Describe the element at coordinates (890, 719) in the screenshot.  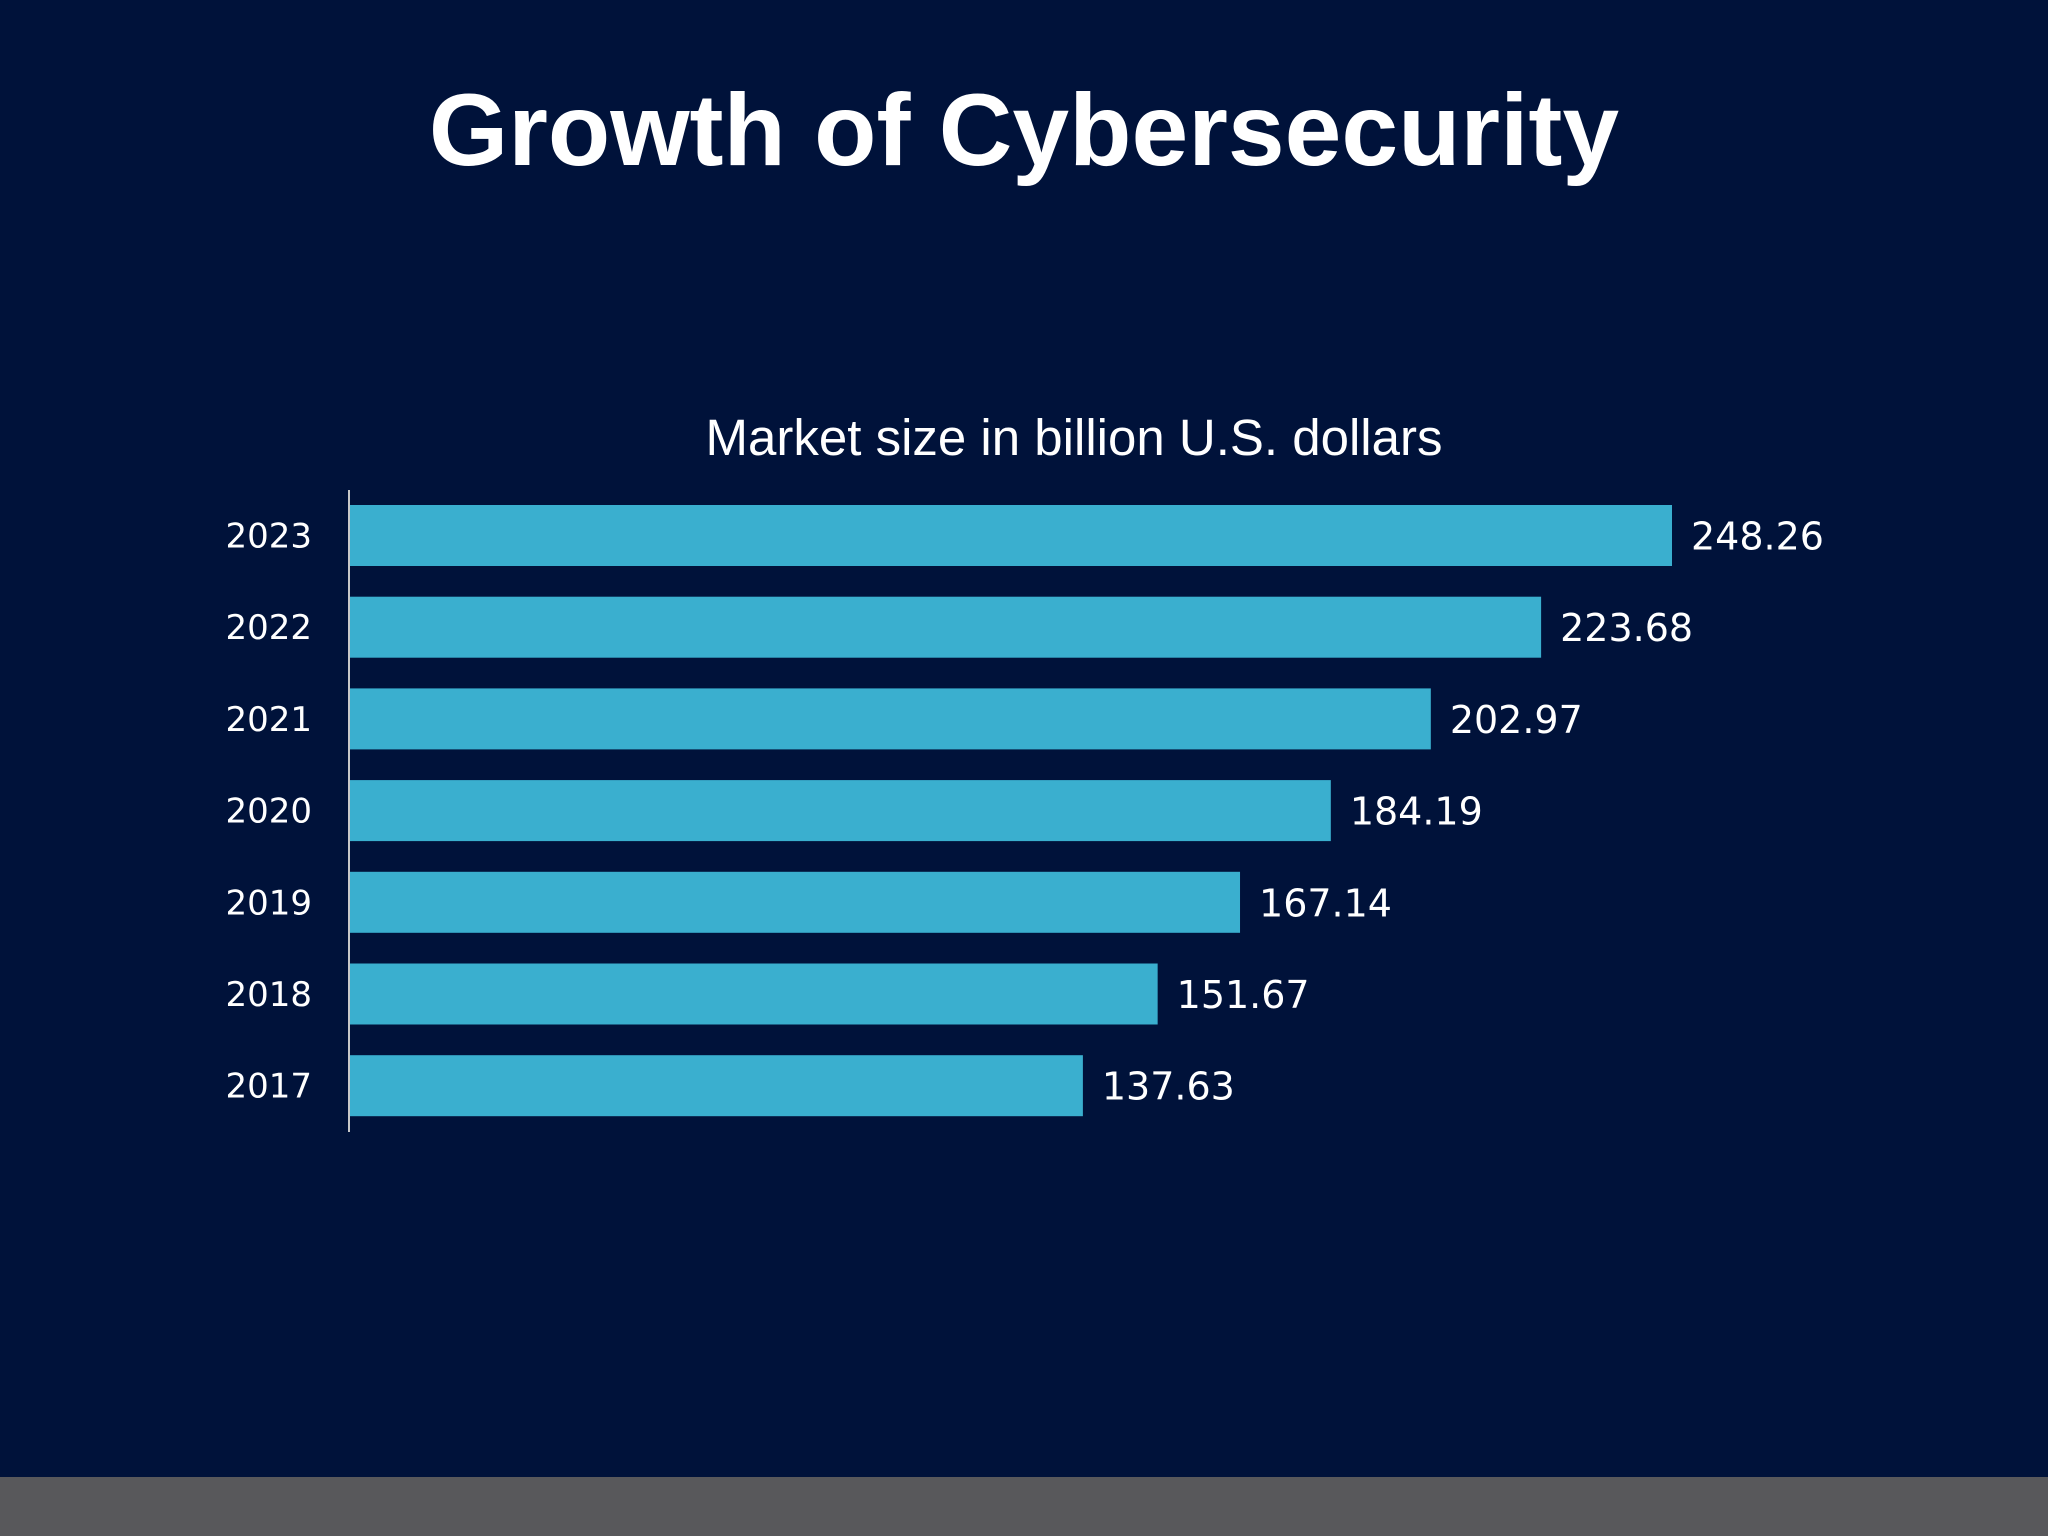
I see `bar-2021` at that location.